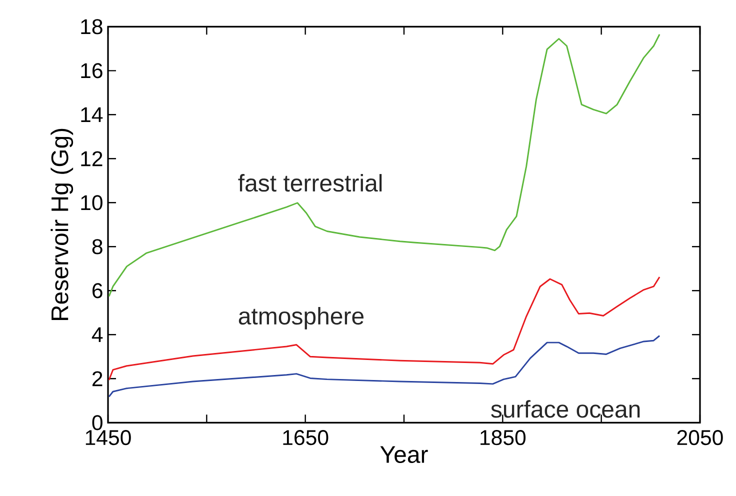  Describe the element at coordinates (97, 246) in the screenshot. I see `y-tick-label: 8` at that location.